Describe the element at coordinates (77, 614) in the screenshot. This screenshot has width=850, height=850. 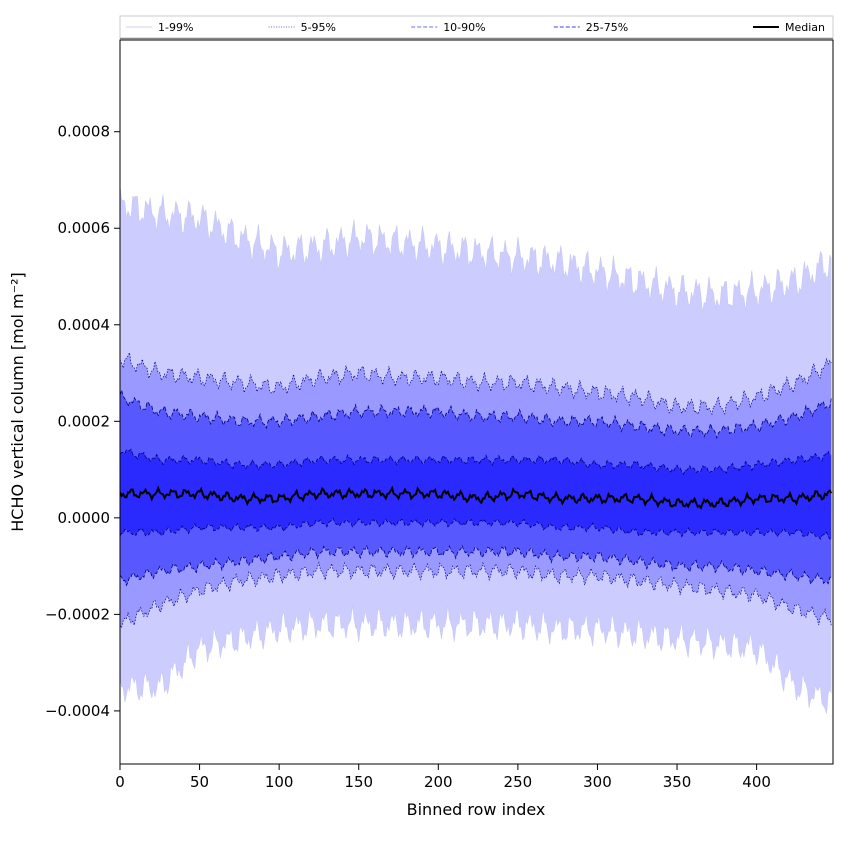
I see `y-tick-label: −0.0002` at that location.